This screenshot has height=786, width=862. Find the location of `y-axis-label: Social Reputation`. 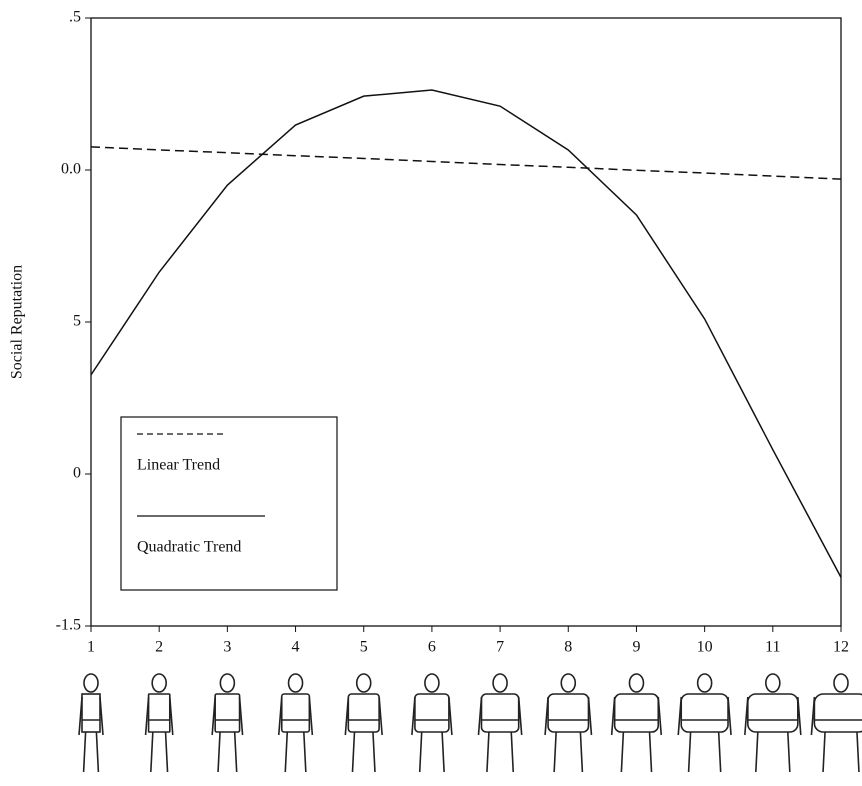

y-axis-label: Social Reputation is located at coordinates (17, 322).